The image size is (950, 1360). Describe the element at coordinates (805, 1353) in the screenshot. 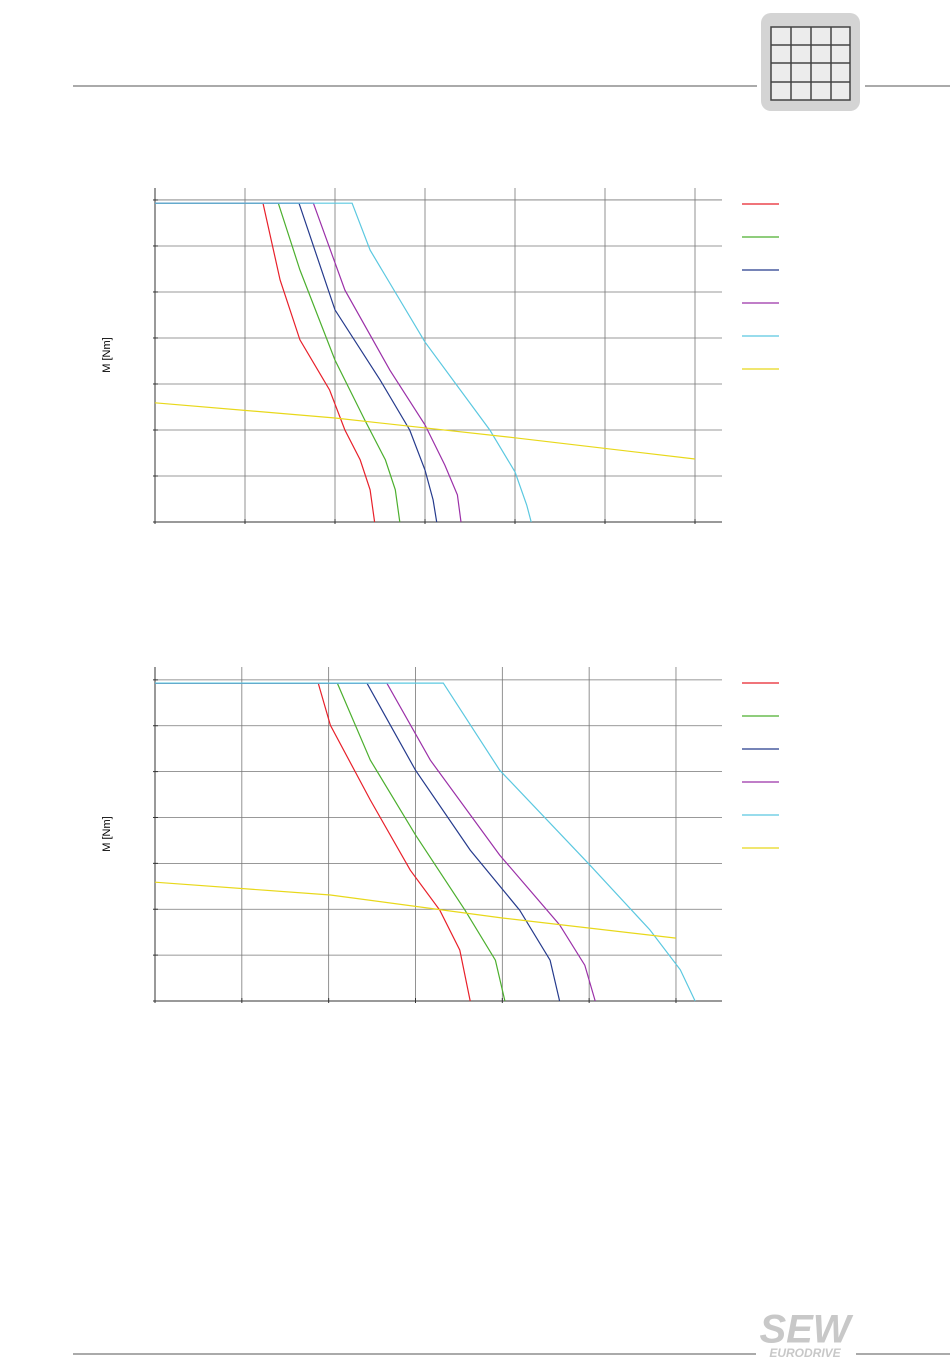

I see `logo-sub: EURODRIVE` at that location.